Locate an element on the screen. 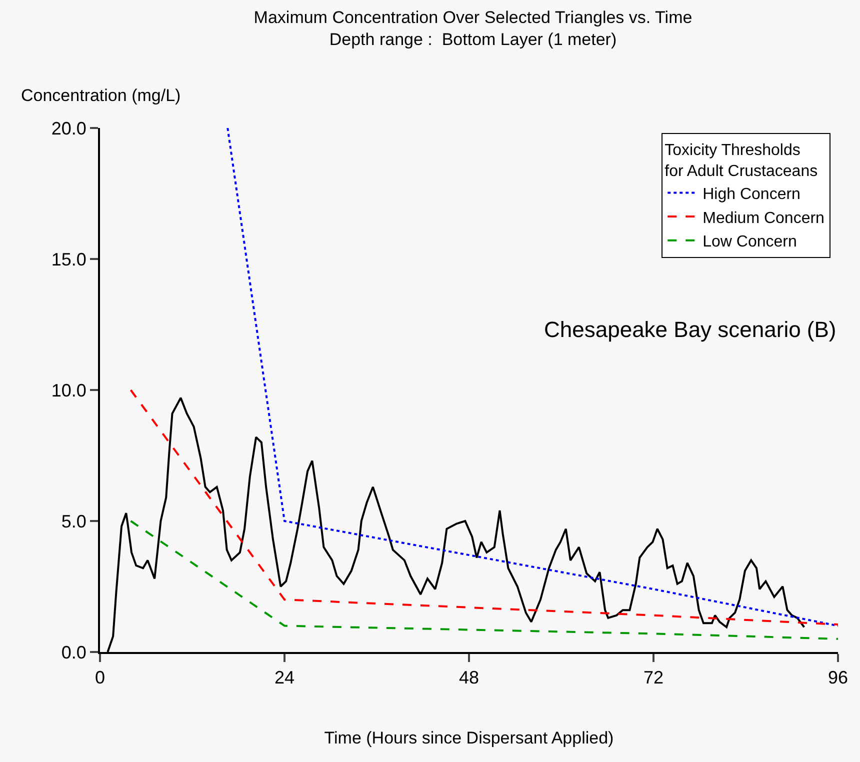  y-tick-label: 0.0 is located at coordinates (73, 652).